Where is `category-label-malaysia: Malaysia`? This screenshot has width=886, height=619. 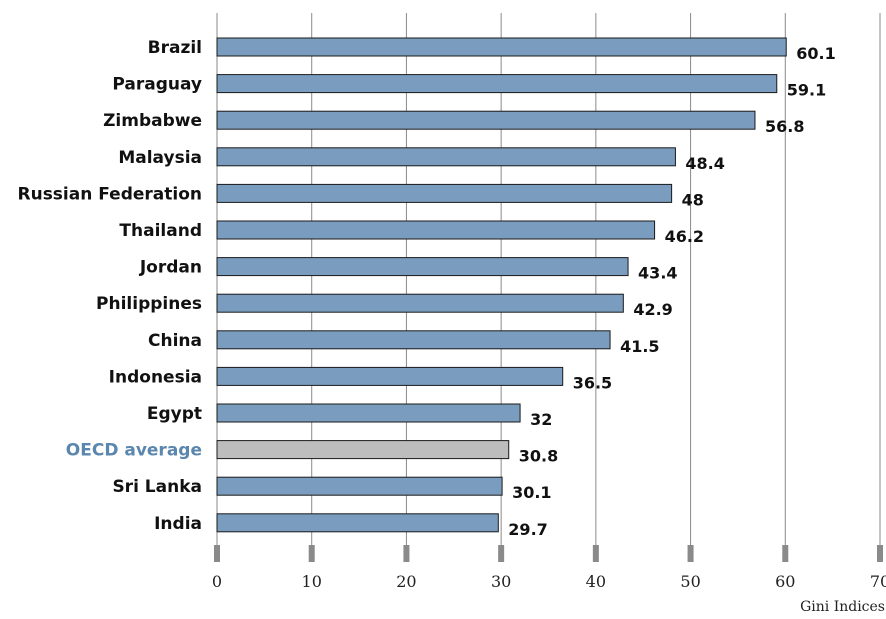
category-label-malaysia: Malaysia is located at coordinates (160, 158).